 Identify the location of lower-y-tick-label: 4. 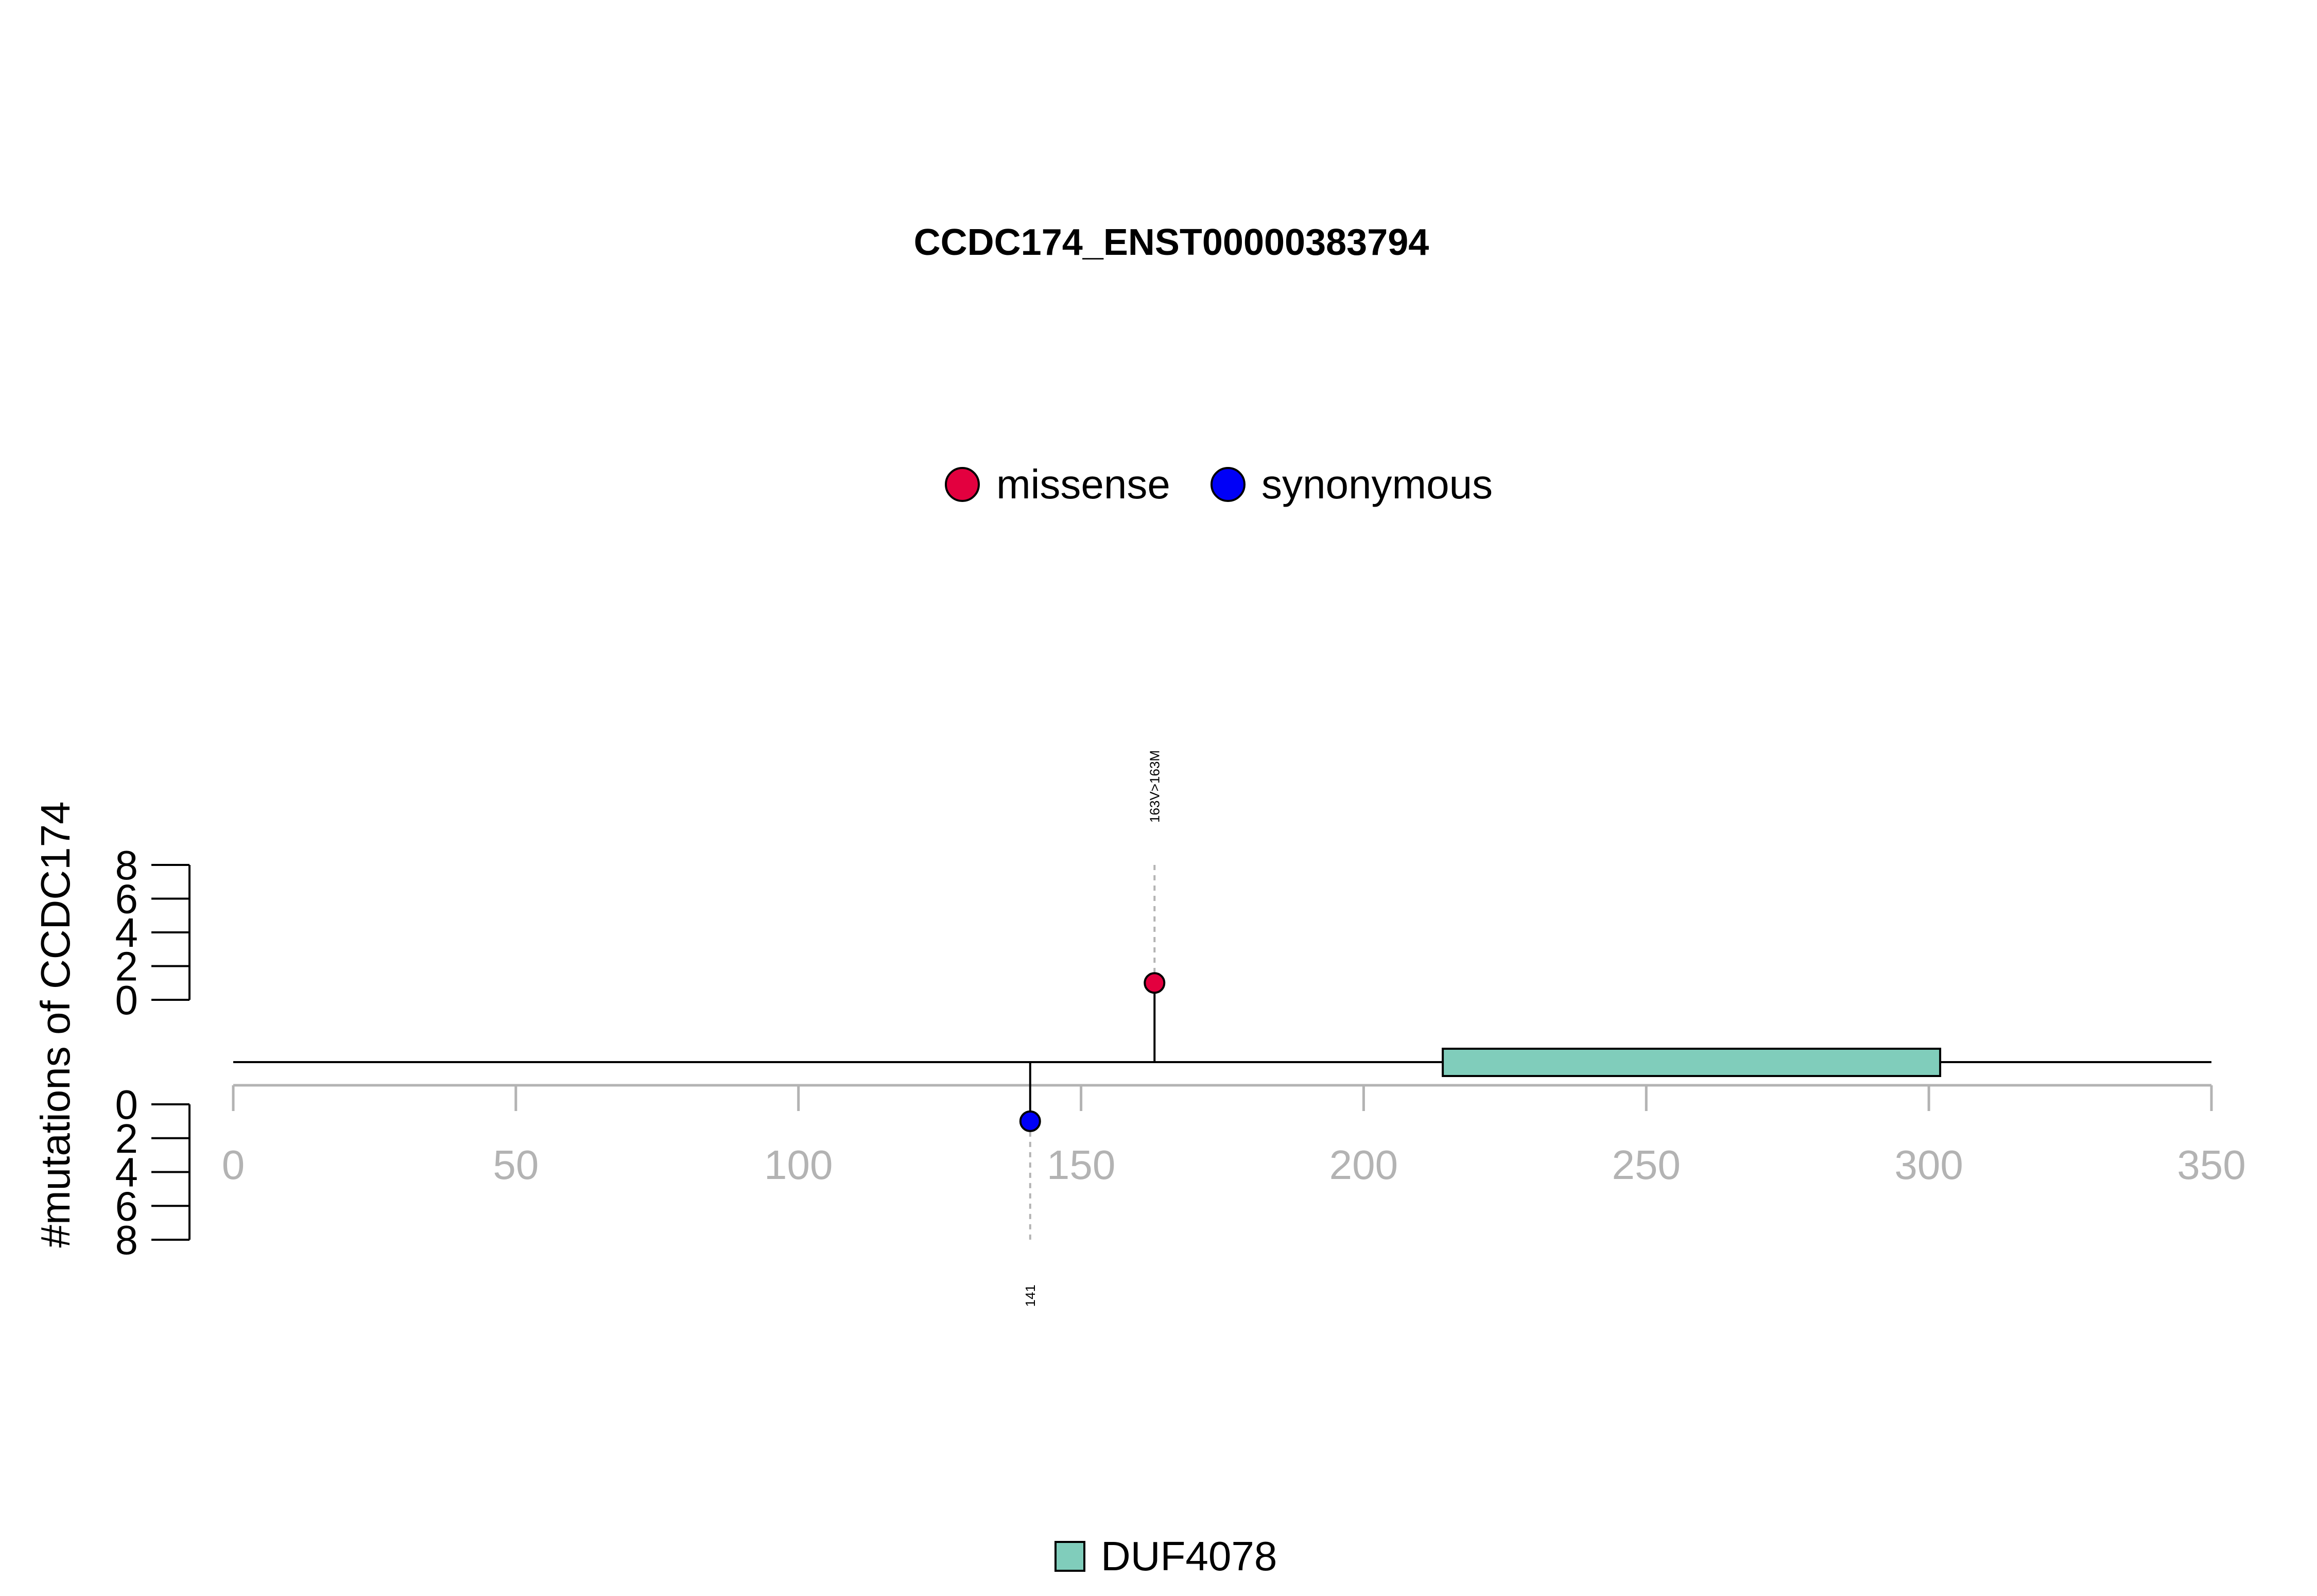
(127, 1172).